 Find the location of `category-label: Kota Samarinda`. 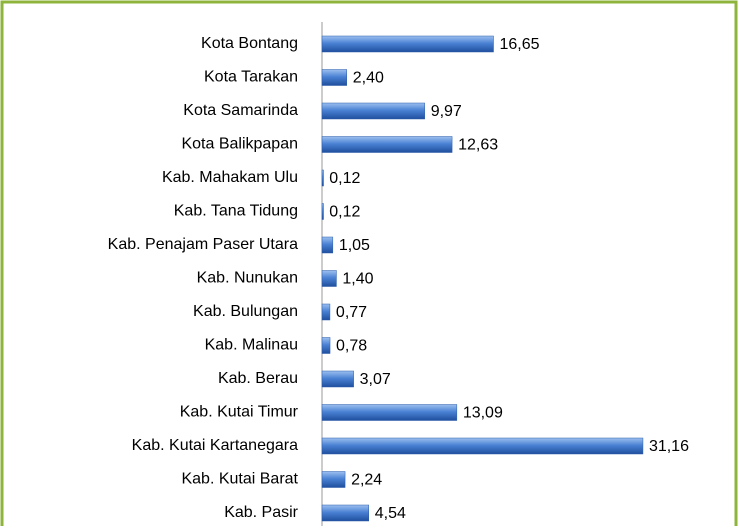

category-label: Kota Samarinda is located at coordinates (240, 110).